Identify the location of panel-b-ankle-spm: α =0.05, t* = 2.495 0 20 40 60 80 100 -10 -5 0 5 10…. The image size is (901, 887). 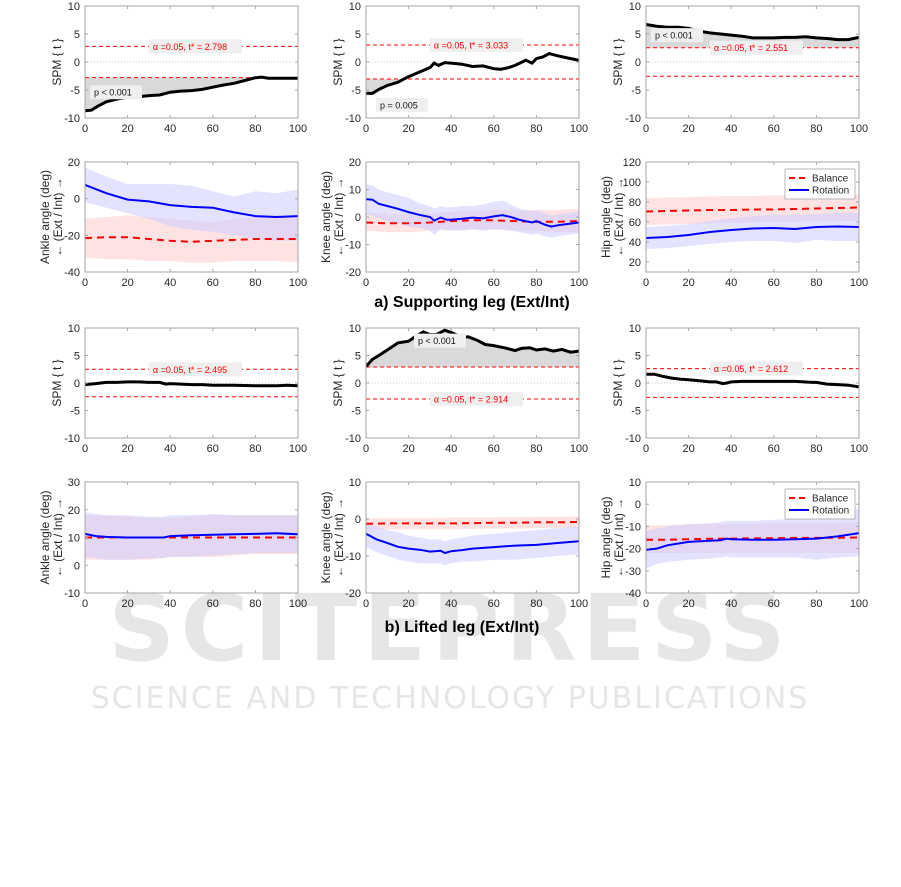
(178, 389).